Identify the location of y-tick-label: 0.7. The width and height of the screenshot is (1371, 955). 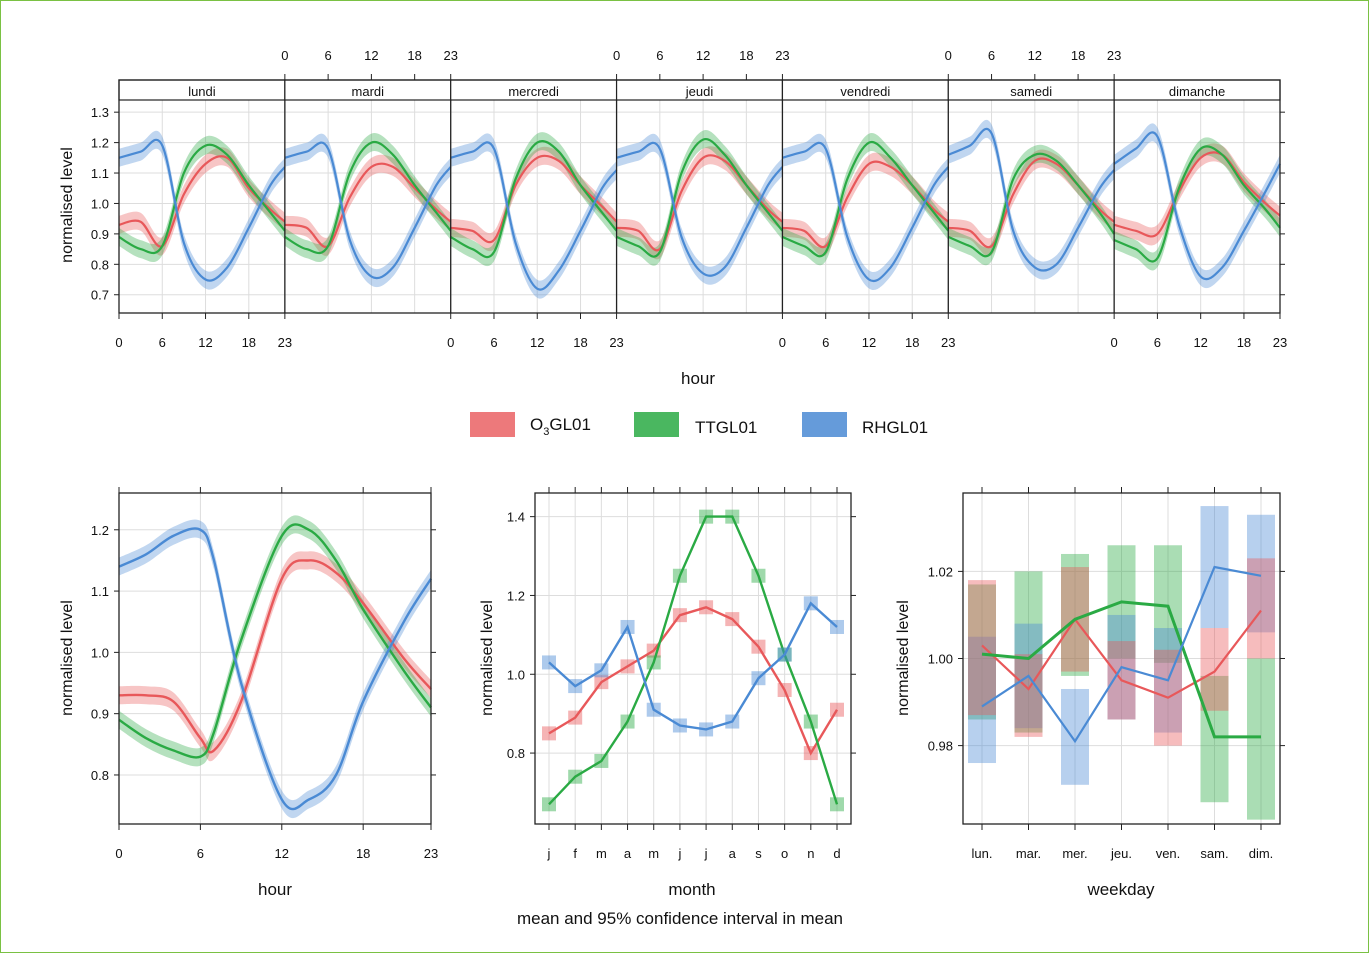
(100, 295).